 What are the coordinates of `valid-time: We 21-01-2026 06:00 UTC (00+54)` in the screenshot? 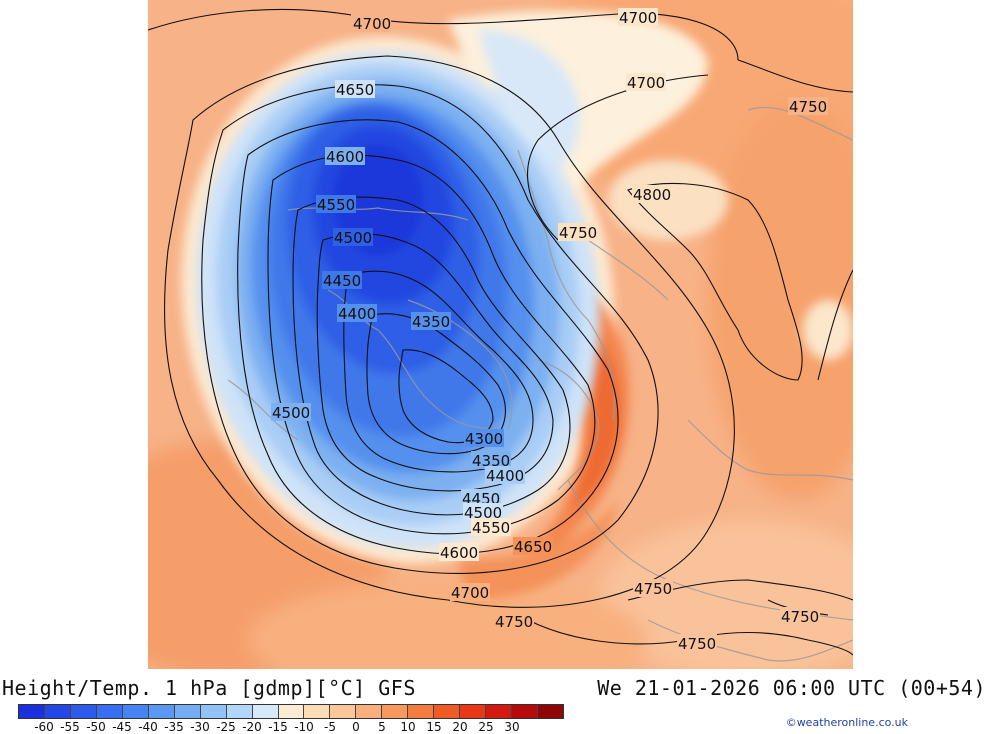 It's located at (791, 688).